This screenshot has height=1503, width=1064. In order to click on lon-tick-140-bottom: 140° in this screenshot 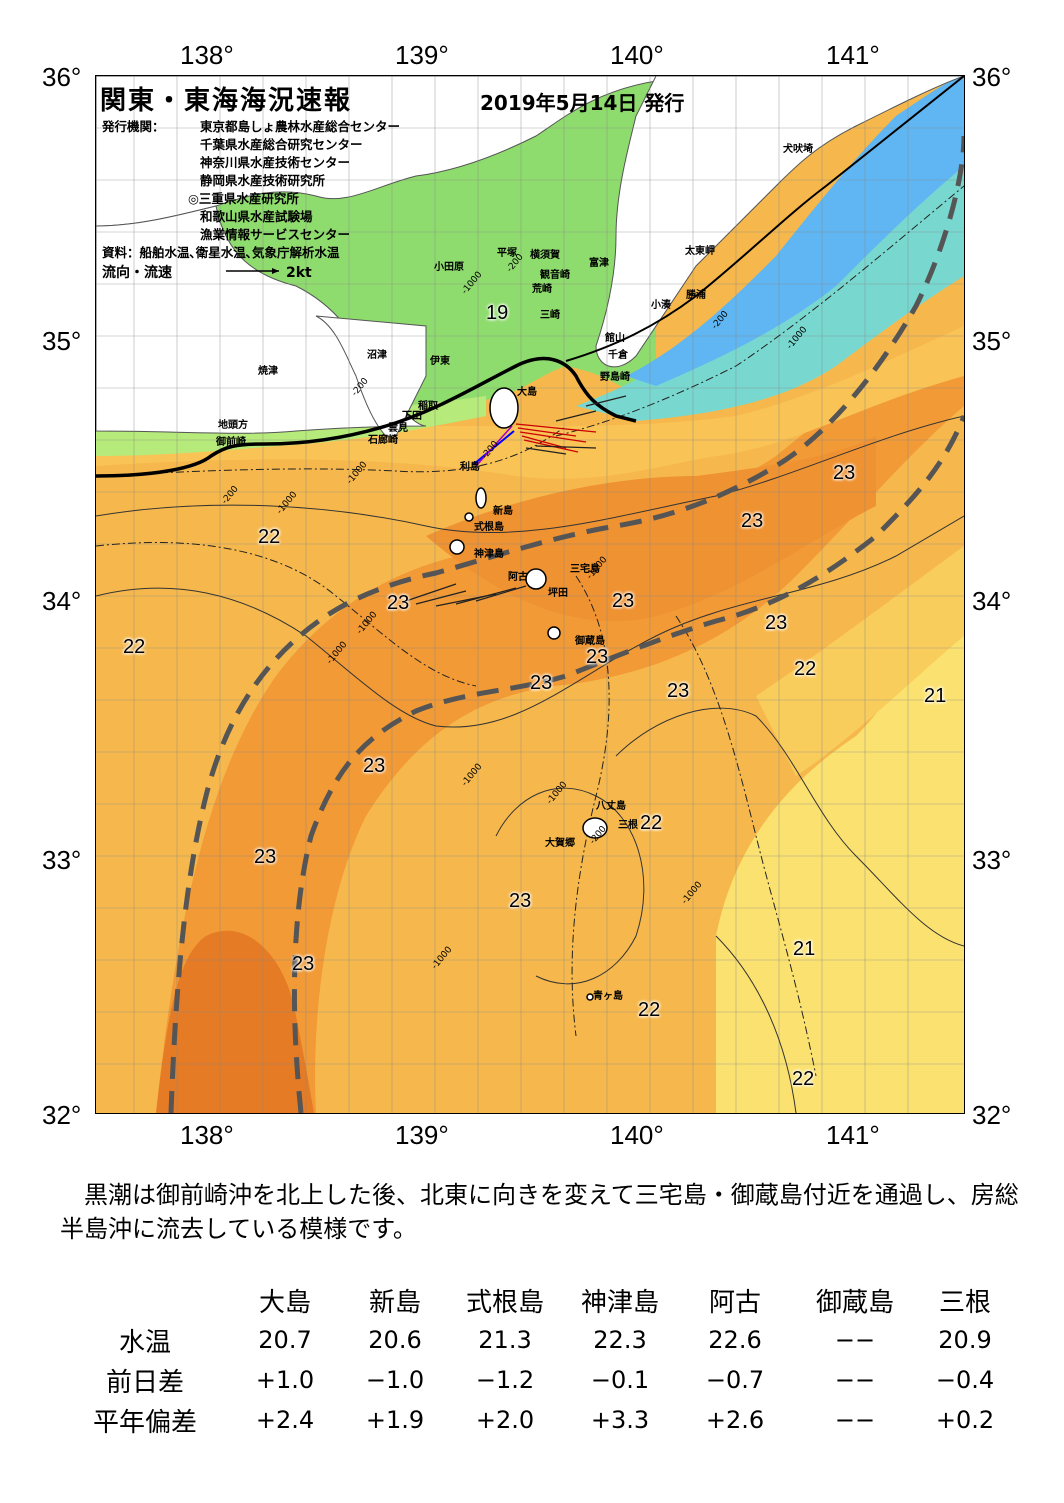, I will do `click(637, 1135)`.